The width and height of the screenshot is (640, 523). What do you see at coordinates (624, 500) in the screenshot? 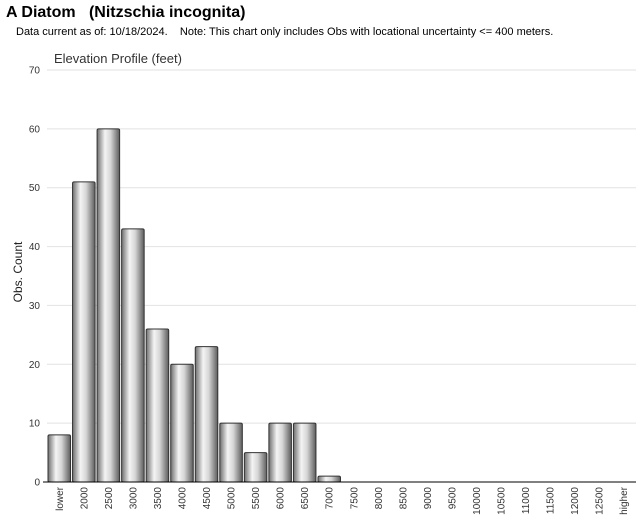
I see `x-tick-label: higher` at bounding box center [624, 500].